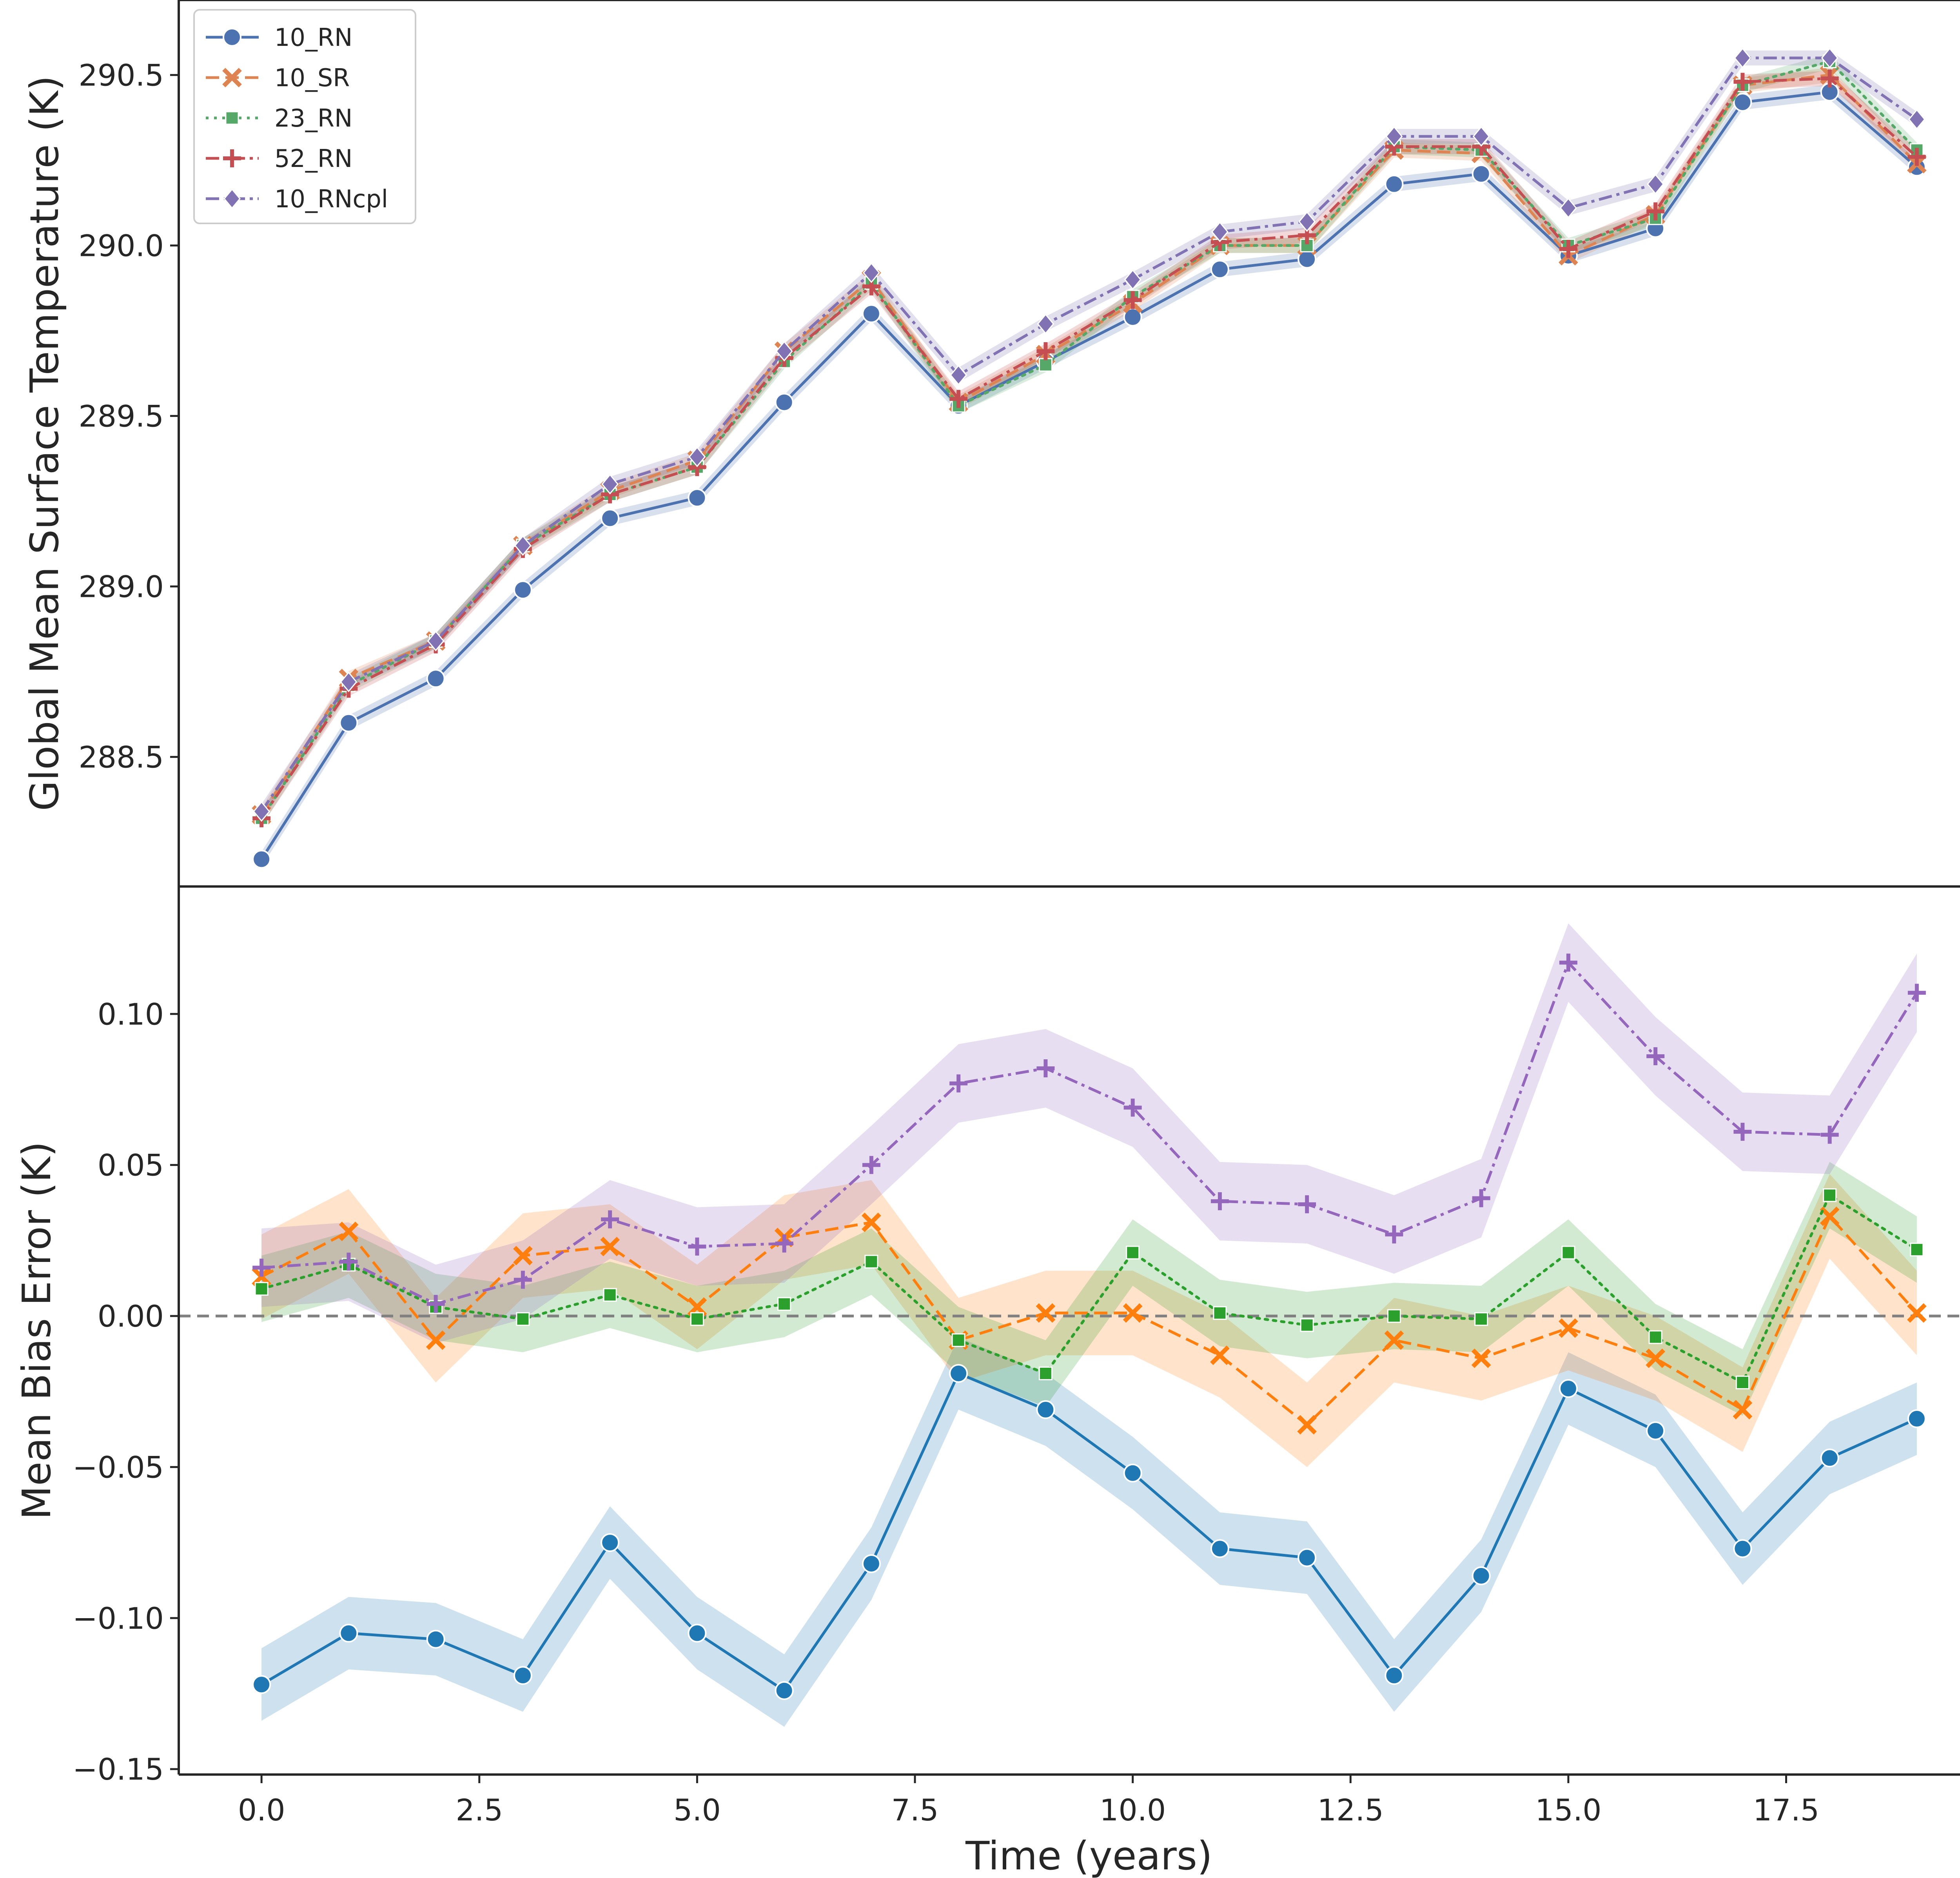 This screenshot has width=1960, height=1878. I want to click on x-tick-label: 7.5, so click(915, 1810).